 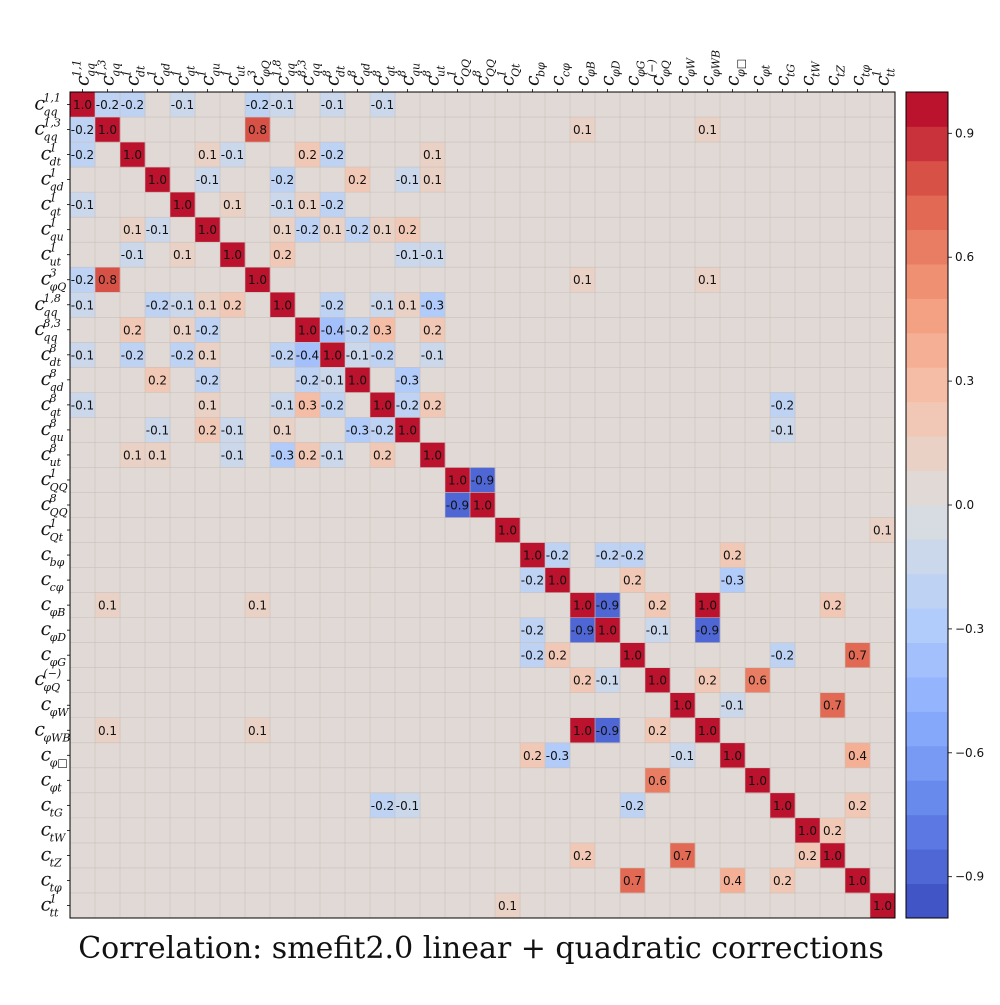 I want to click on svg-text: 1,8, so click(x=277, y=69).